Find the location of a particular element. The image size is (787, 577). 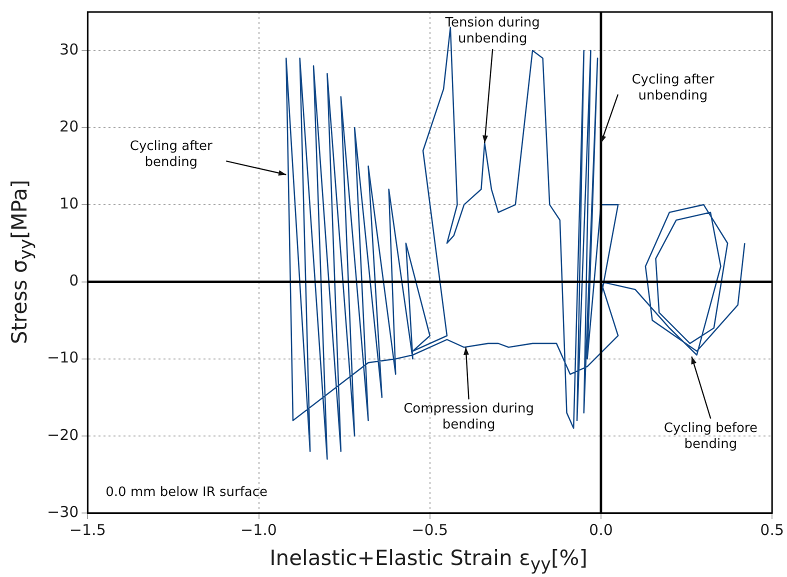

annotation: Cycling before bending is located at coordinates (711, 436).